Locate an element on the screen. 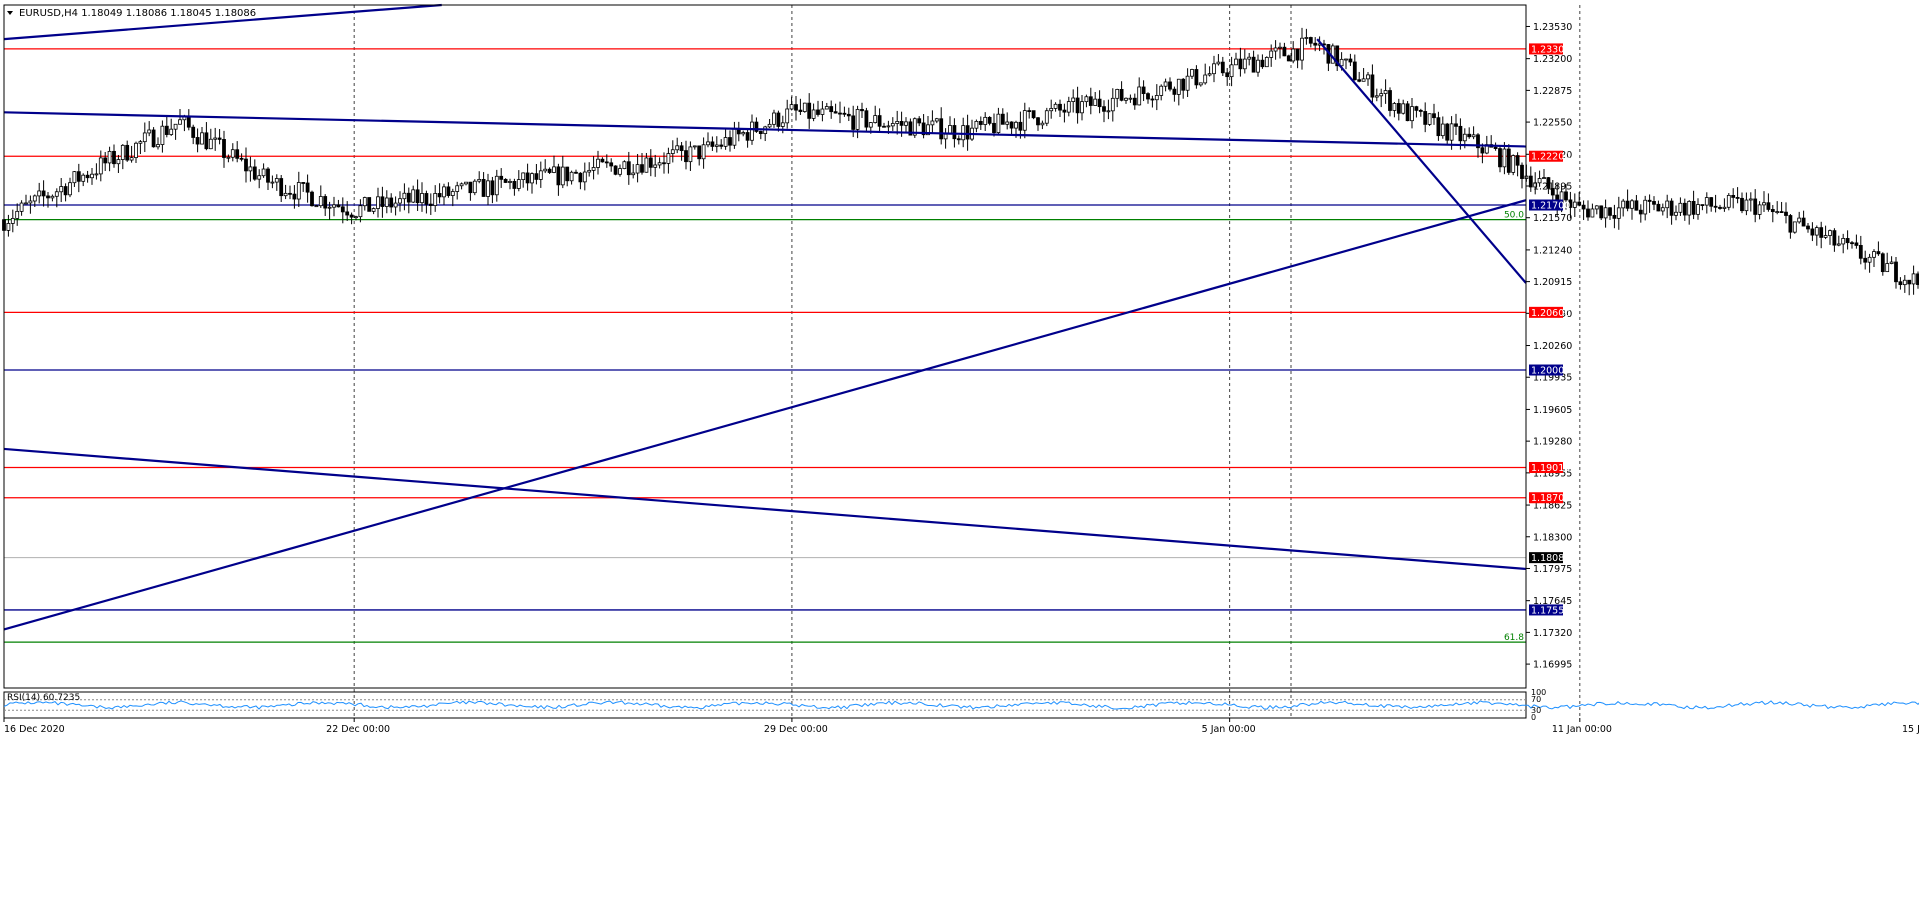  y-tick-label: 1.19605 is located at coordinates (1552, 410).